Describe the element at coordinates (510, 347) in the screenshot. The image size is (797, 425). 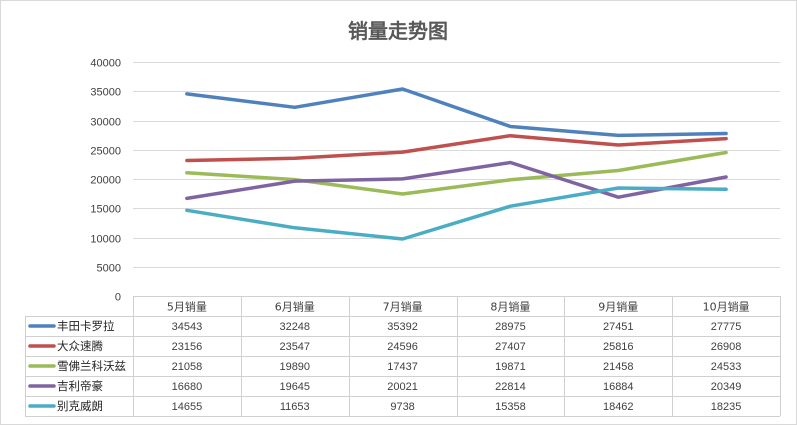
I see `data-cell: 27407` at that location.